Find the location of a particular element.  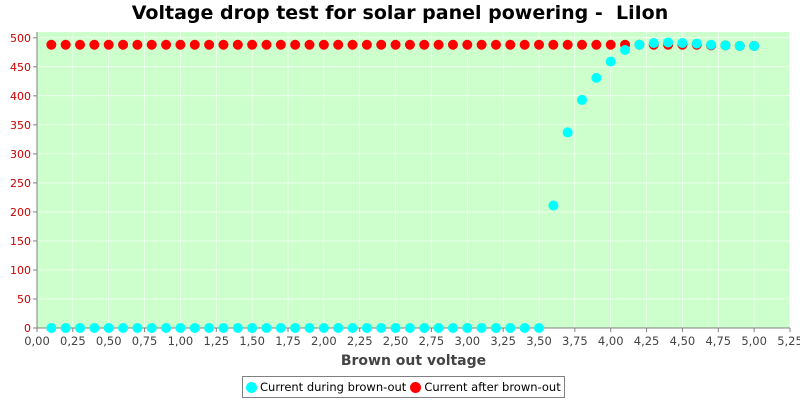

y-tick-label: 150 is located at coordinates (20, 241).